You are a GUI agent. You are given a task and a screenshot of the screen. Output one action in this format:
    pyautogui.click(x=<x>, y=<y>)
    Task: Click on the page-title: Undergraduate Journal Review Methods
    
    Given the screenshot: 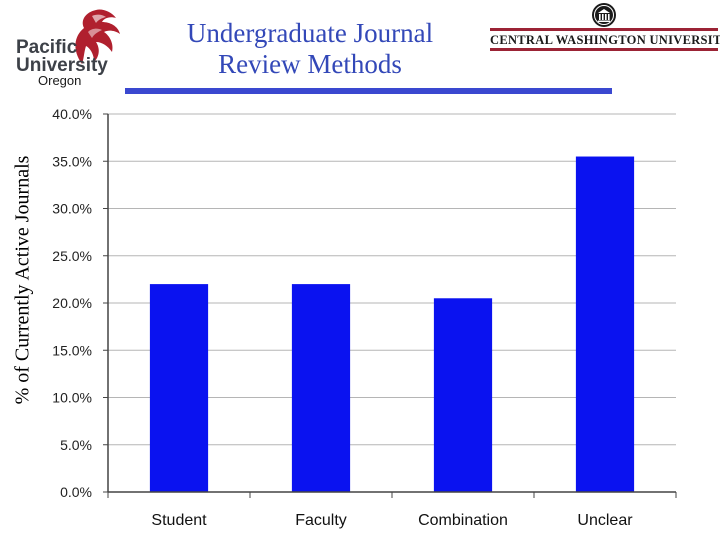 What is the action you would take?
    pyautogui.click(x=310, y=49)
    